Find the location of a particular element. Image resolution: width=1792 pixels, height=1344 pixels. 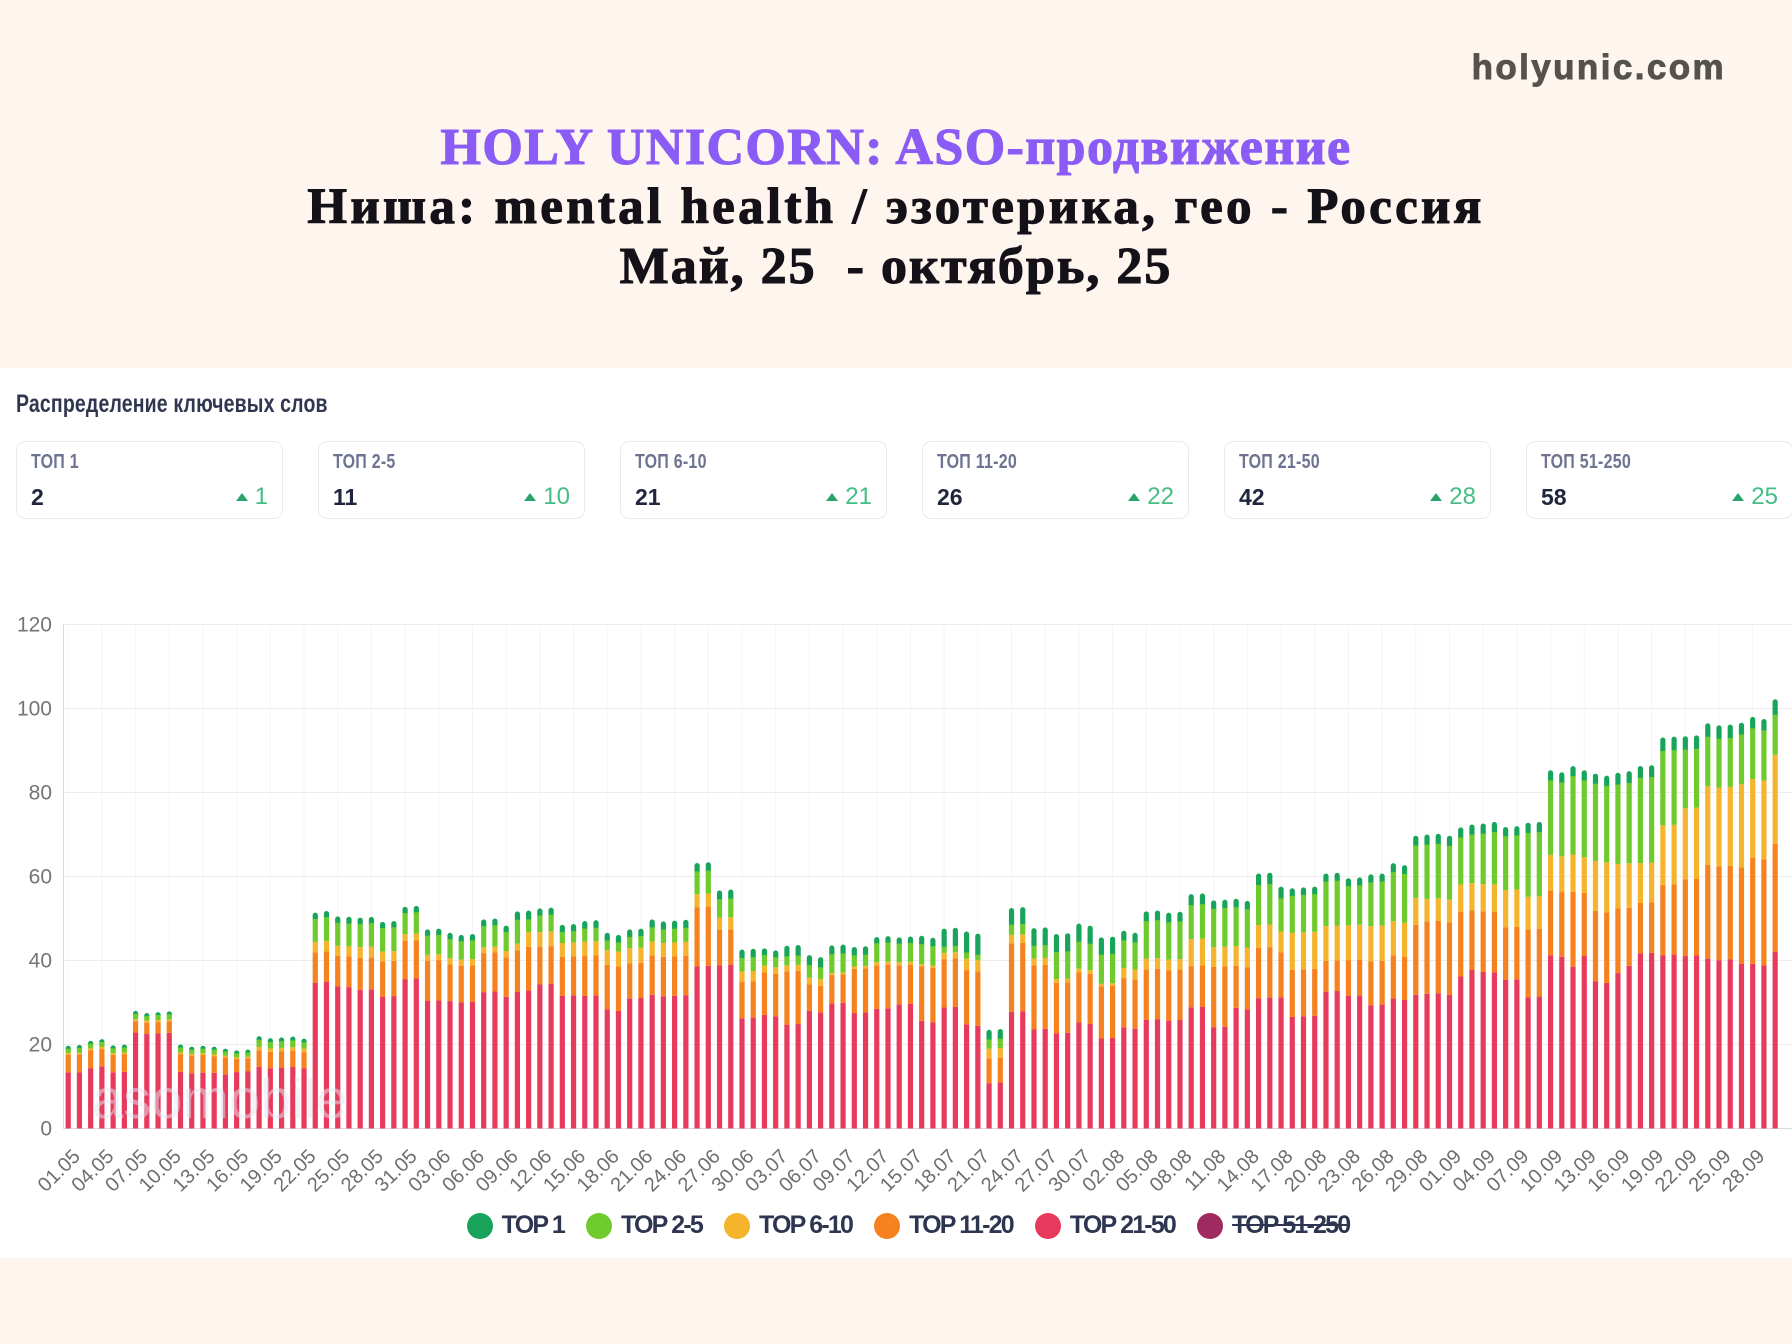

svg-text: 0 is located at coordinates (46, 1129).